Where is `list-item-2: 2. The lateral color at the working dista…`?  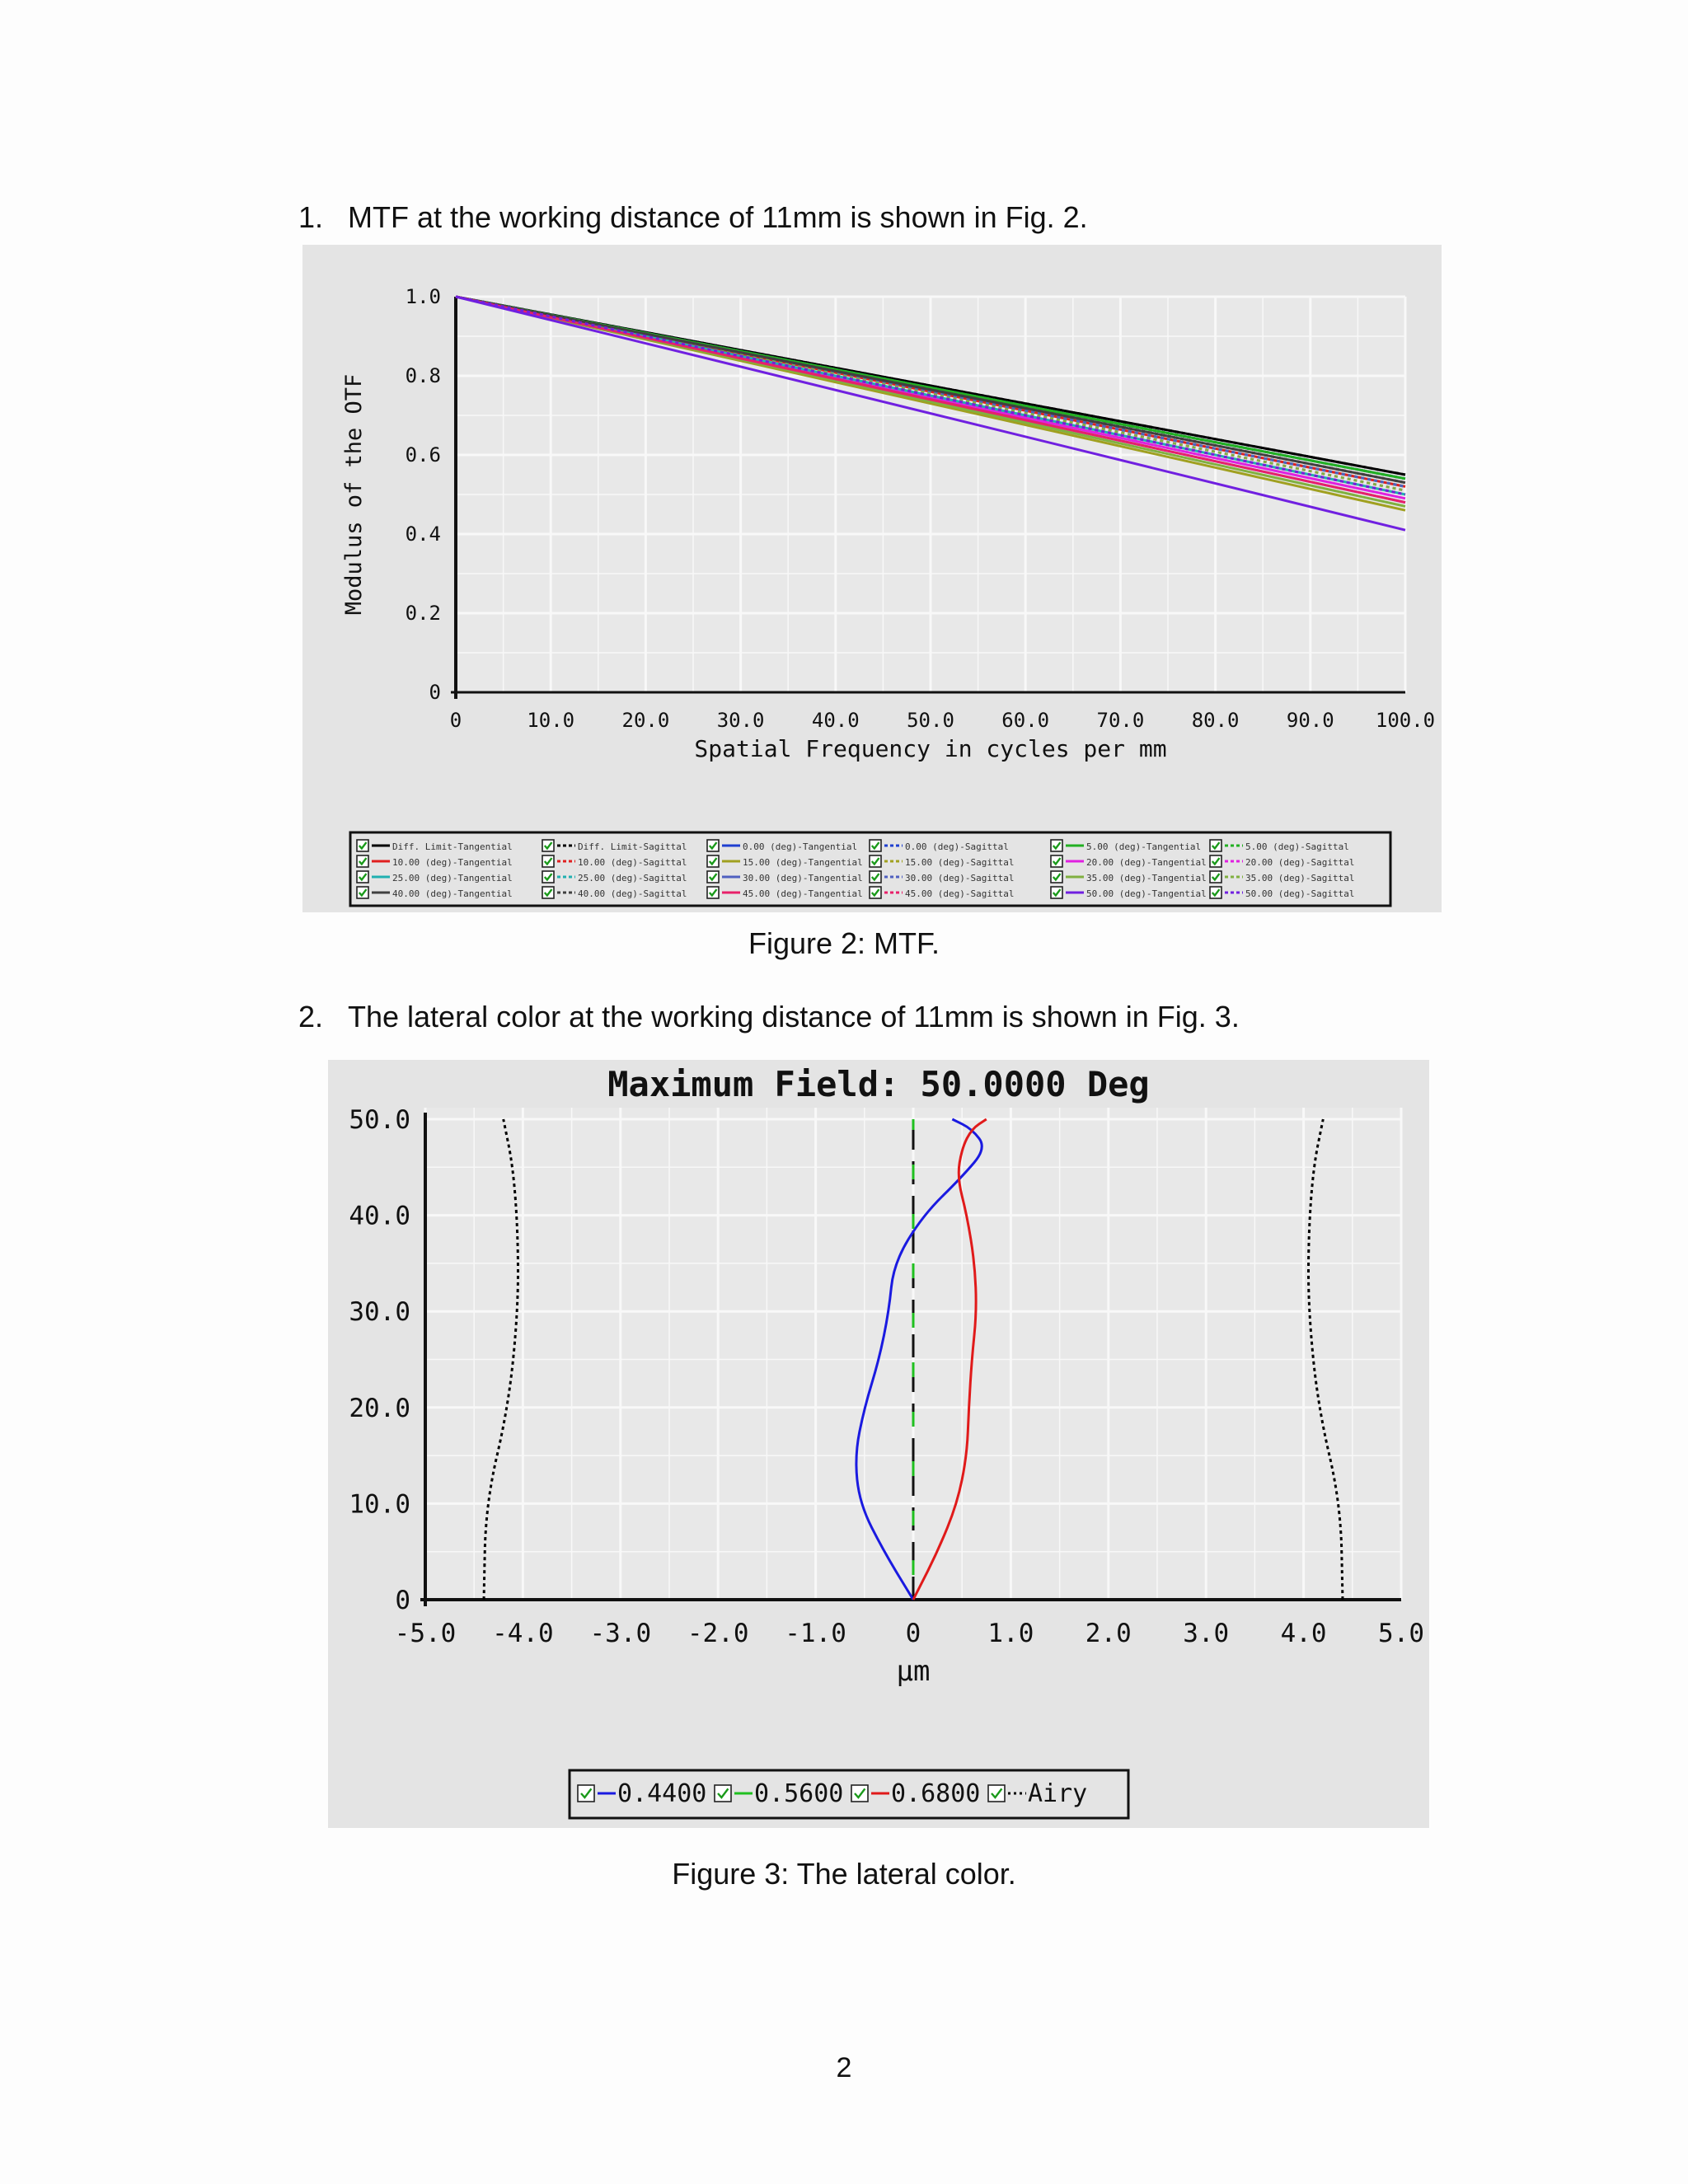
list-item-2: 2. The lateral color at the working dista… is located at coordinates (769, 1017).